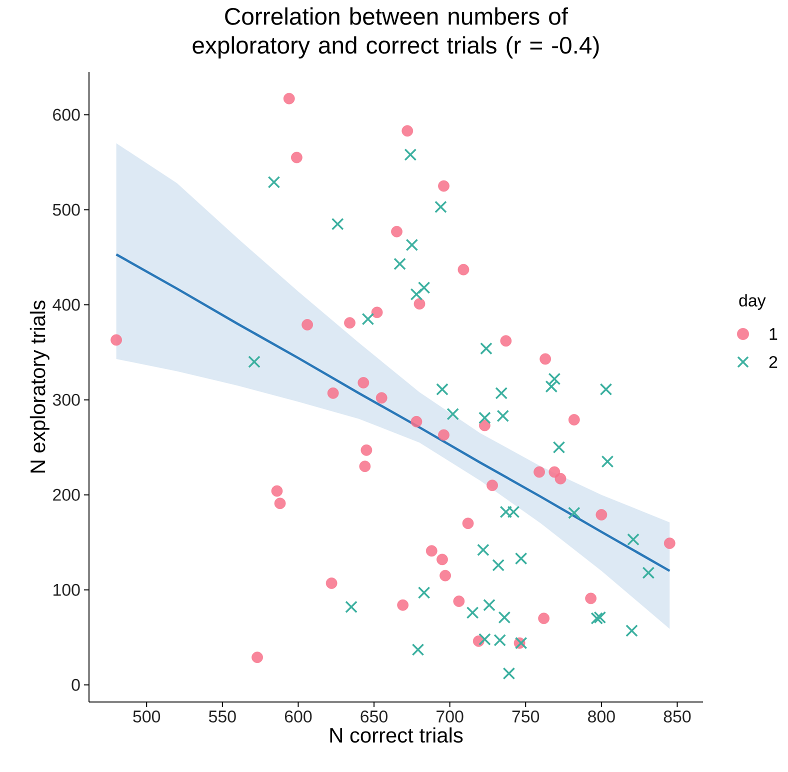  What do you see at coordinates (450, 716) in the screenshot?
I see `x-tick-label: 700` at bounding box center [450, 716].